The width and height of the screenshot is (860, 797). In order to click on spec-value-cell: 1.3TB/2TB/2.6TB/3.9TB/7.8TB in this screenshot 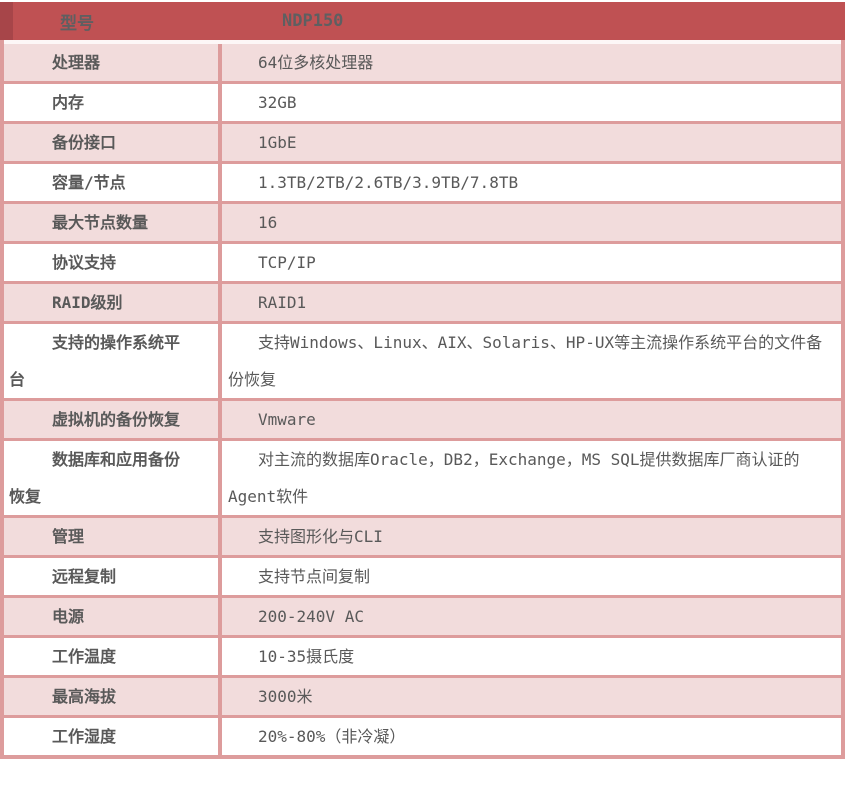, I will do `click(388, 182)`.